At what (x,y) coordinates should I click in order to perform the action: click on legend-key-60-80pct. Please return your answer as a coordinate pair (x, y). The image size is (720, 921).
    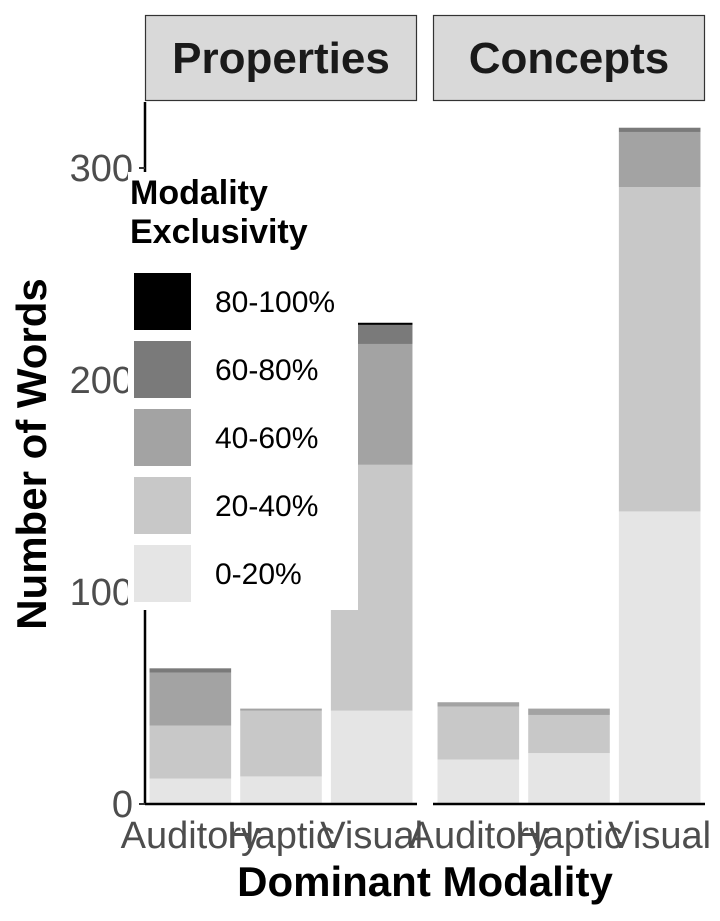
    Looking at the image, I should click on (162, 369).